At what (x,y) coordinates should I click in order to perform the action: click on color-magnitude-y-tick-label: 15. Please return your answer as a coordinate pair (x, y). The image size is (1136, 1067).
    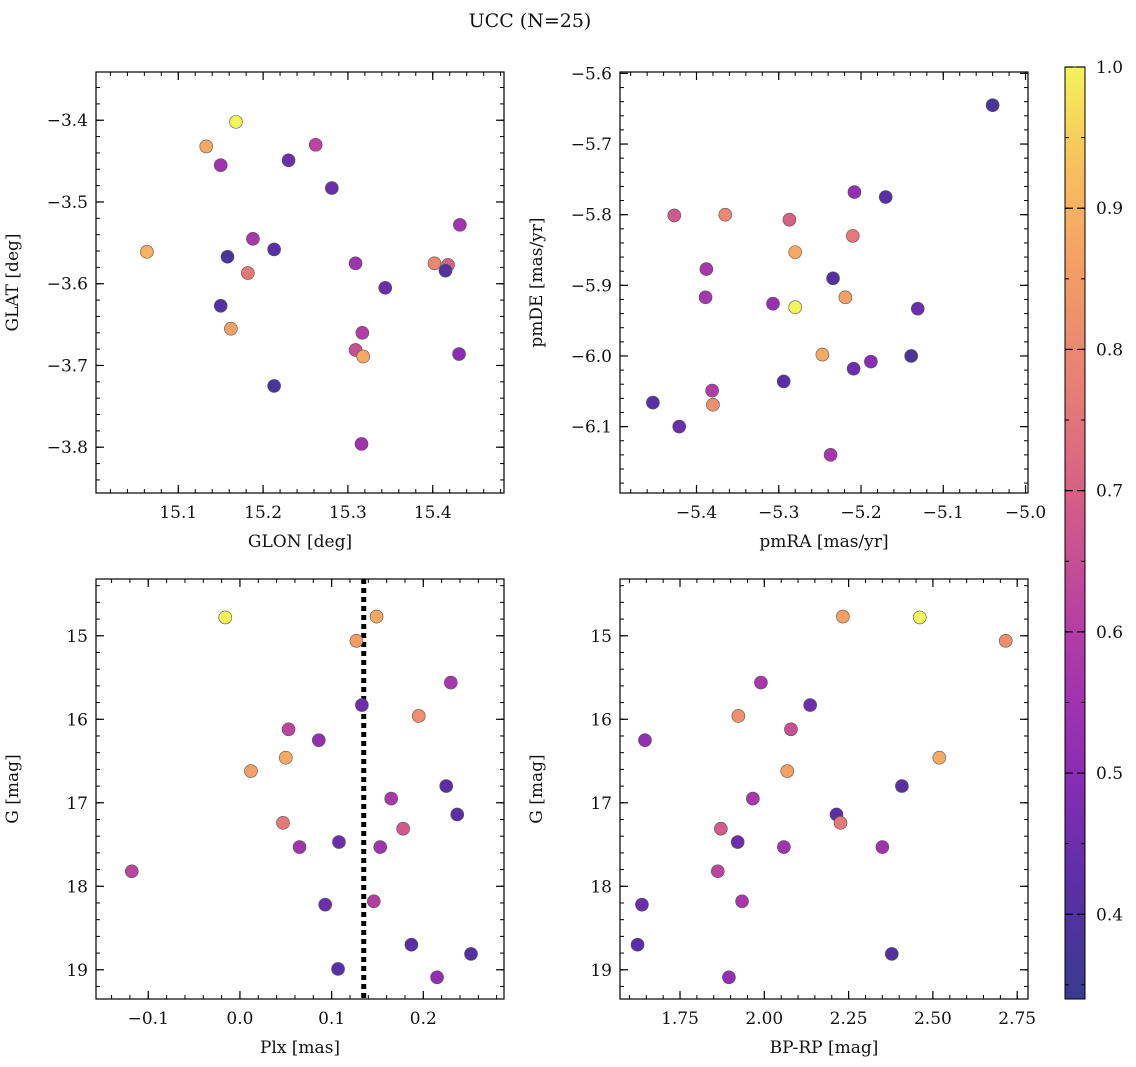
    Looking at the image, I should click on (601, 637).